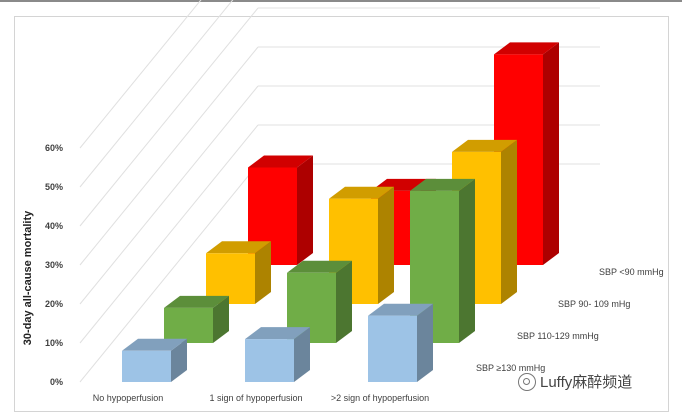  I want to click on y-tick-label: 60%, so click(54, 148).